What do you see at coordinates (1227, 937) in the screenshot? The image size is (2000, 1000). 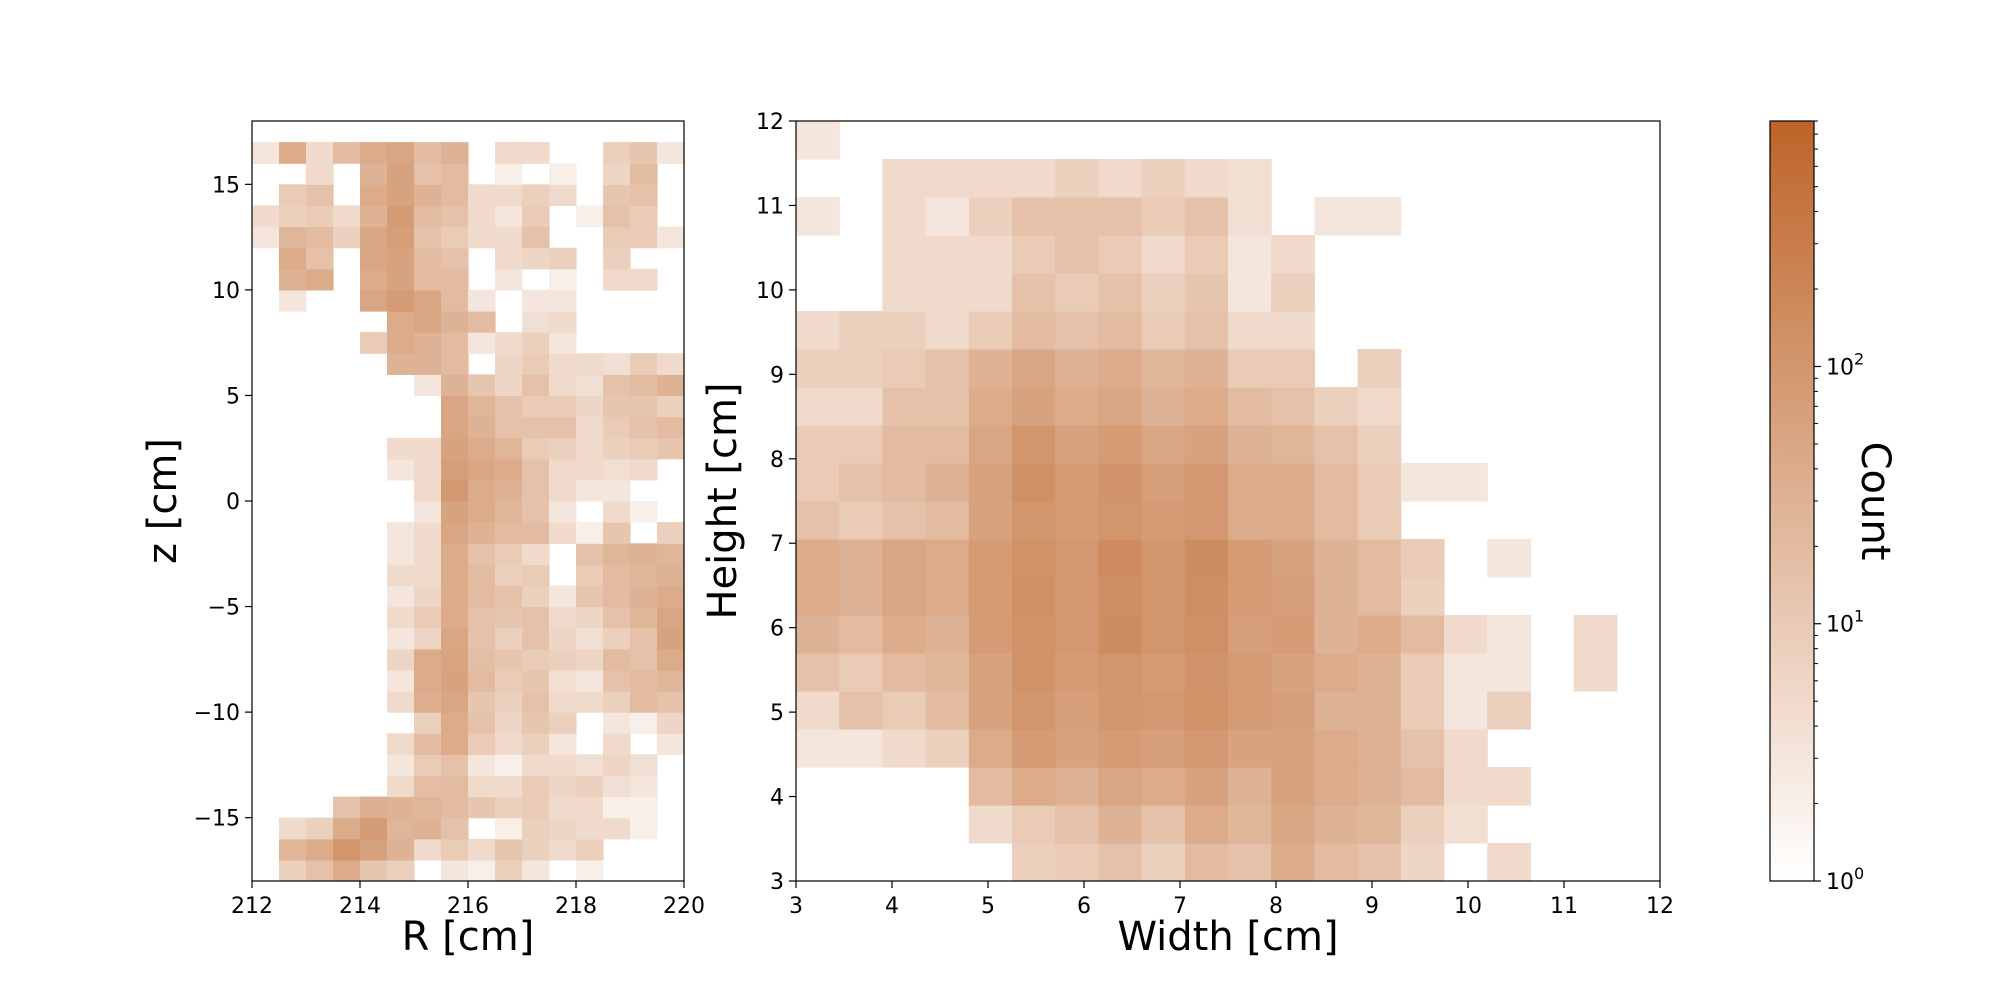 I see `width-height-x-axis-label: Width [cm]` at bounding box center [1227, 937].